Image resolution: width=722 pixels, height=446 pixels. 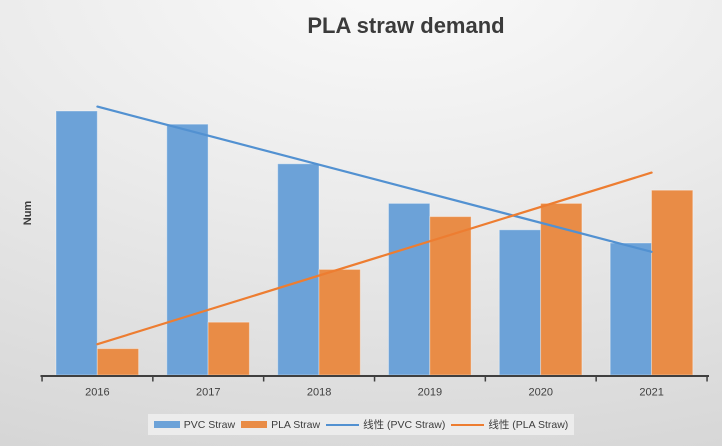 I want to click on legend-item-线性-pla-straw: 线性 (PLA Straw), so click(x=509, y=424).